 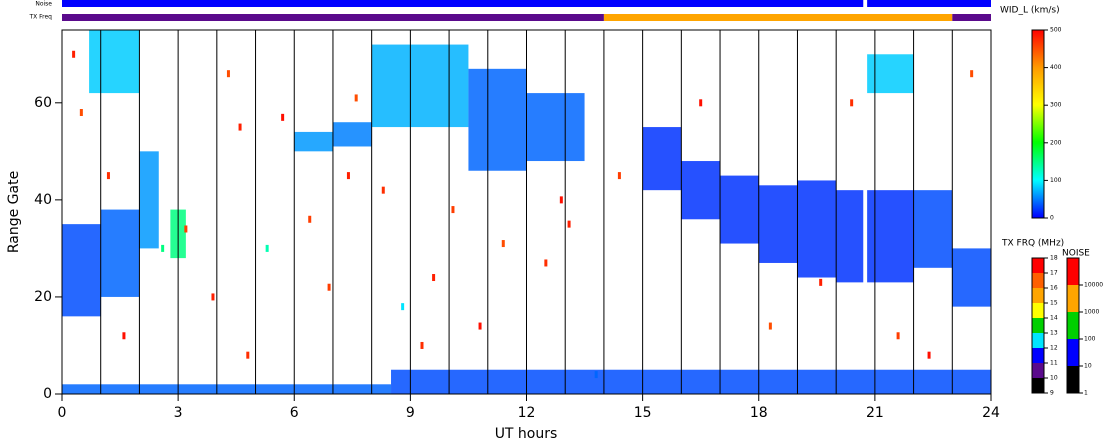 I want to click on txfreq-colorbar-label: 11, so click(x=1054, y=363).